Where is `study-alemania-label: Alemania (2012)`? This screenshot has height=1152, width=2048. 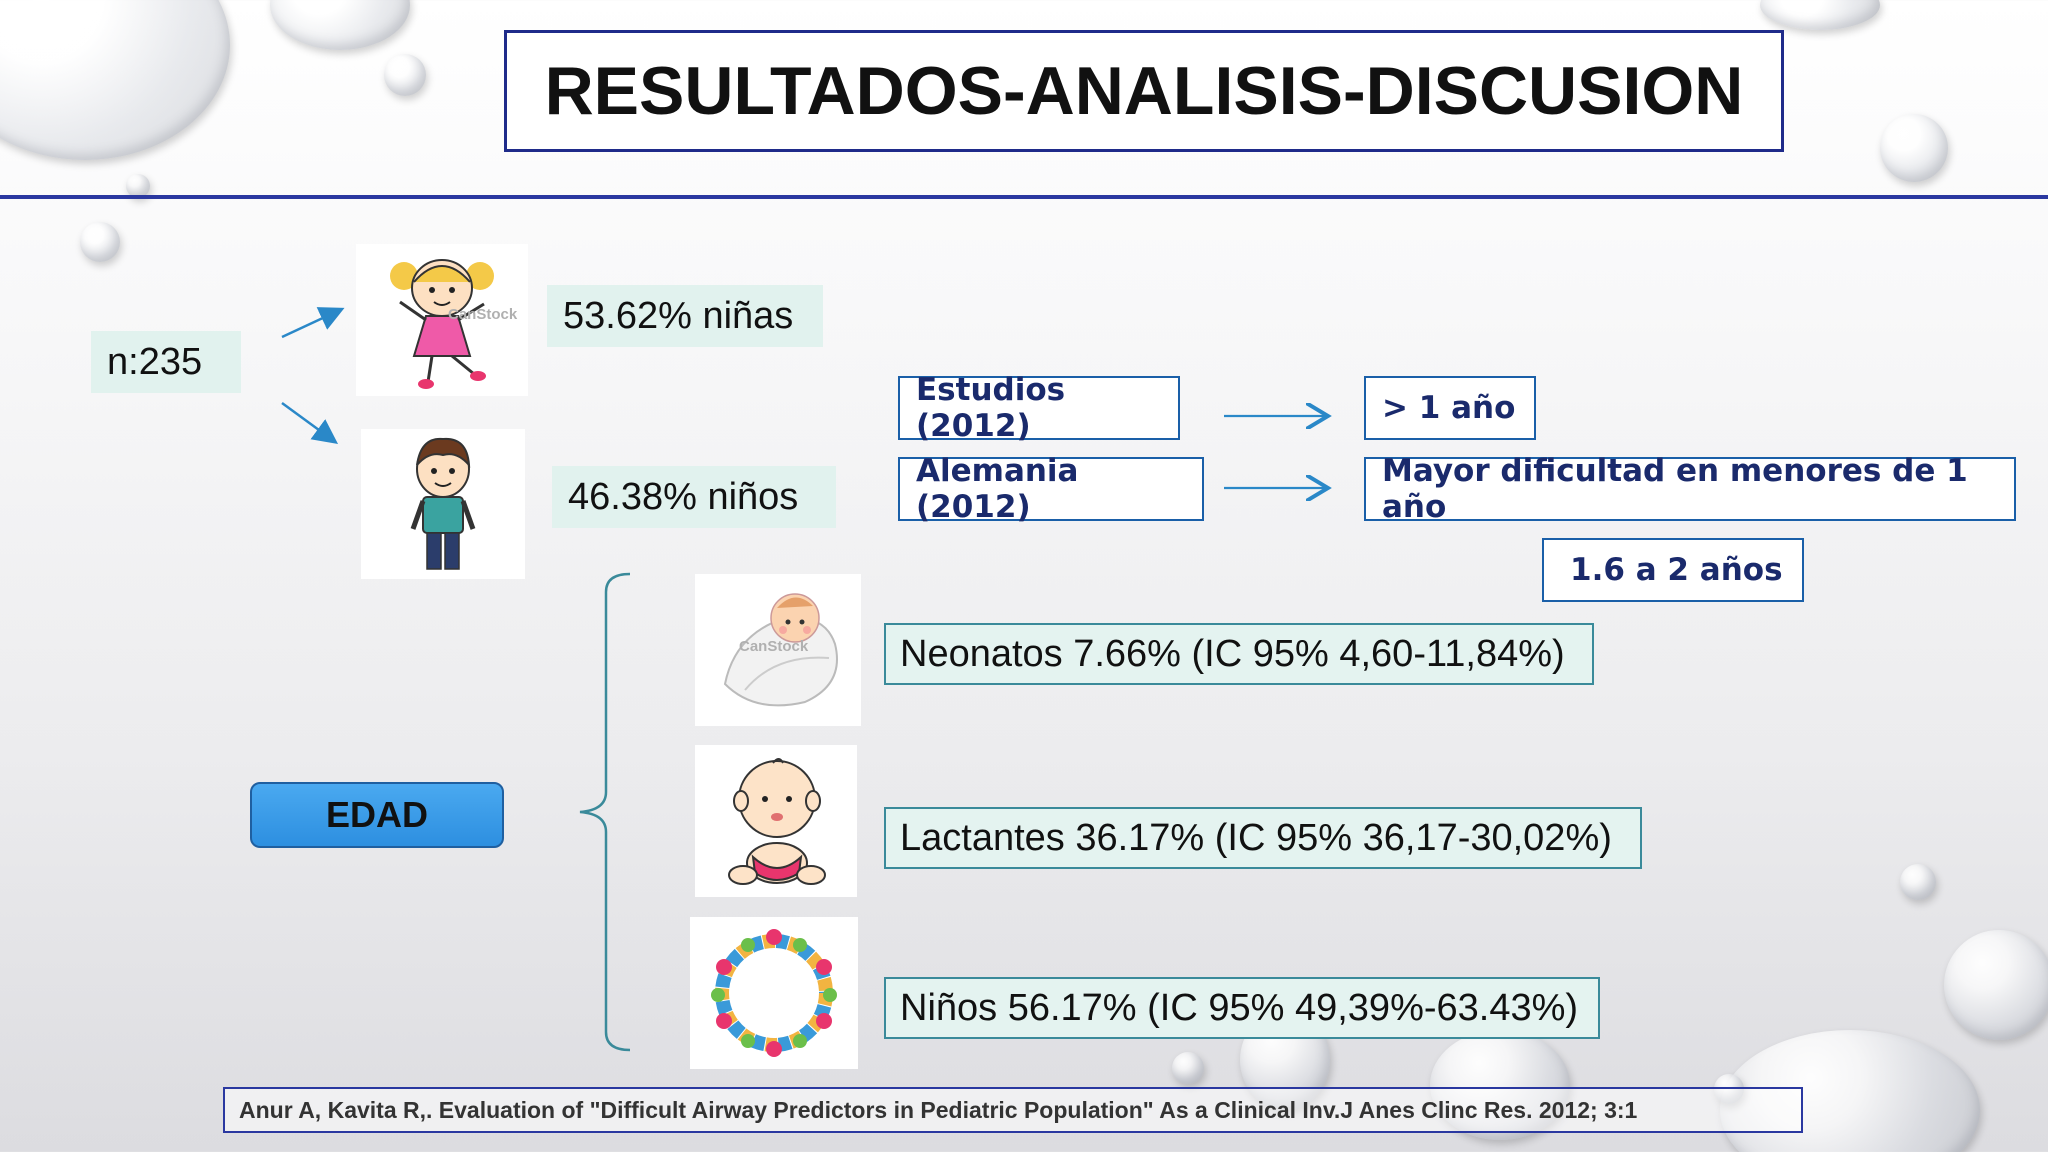
study-alemania-label: Alemania (2012) is located at coordinates (1051, 489).